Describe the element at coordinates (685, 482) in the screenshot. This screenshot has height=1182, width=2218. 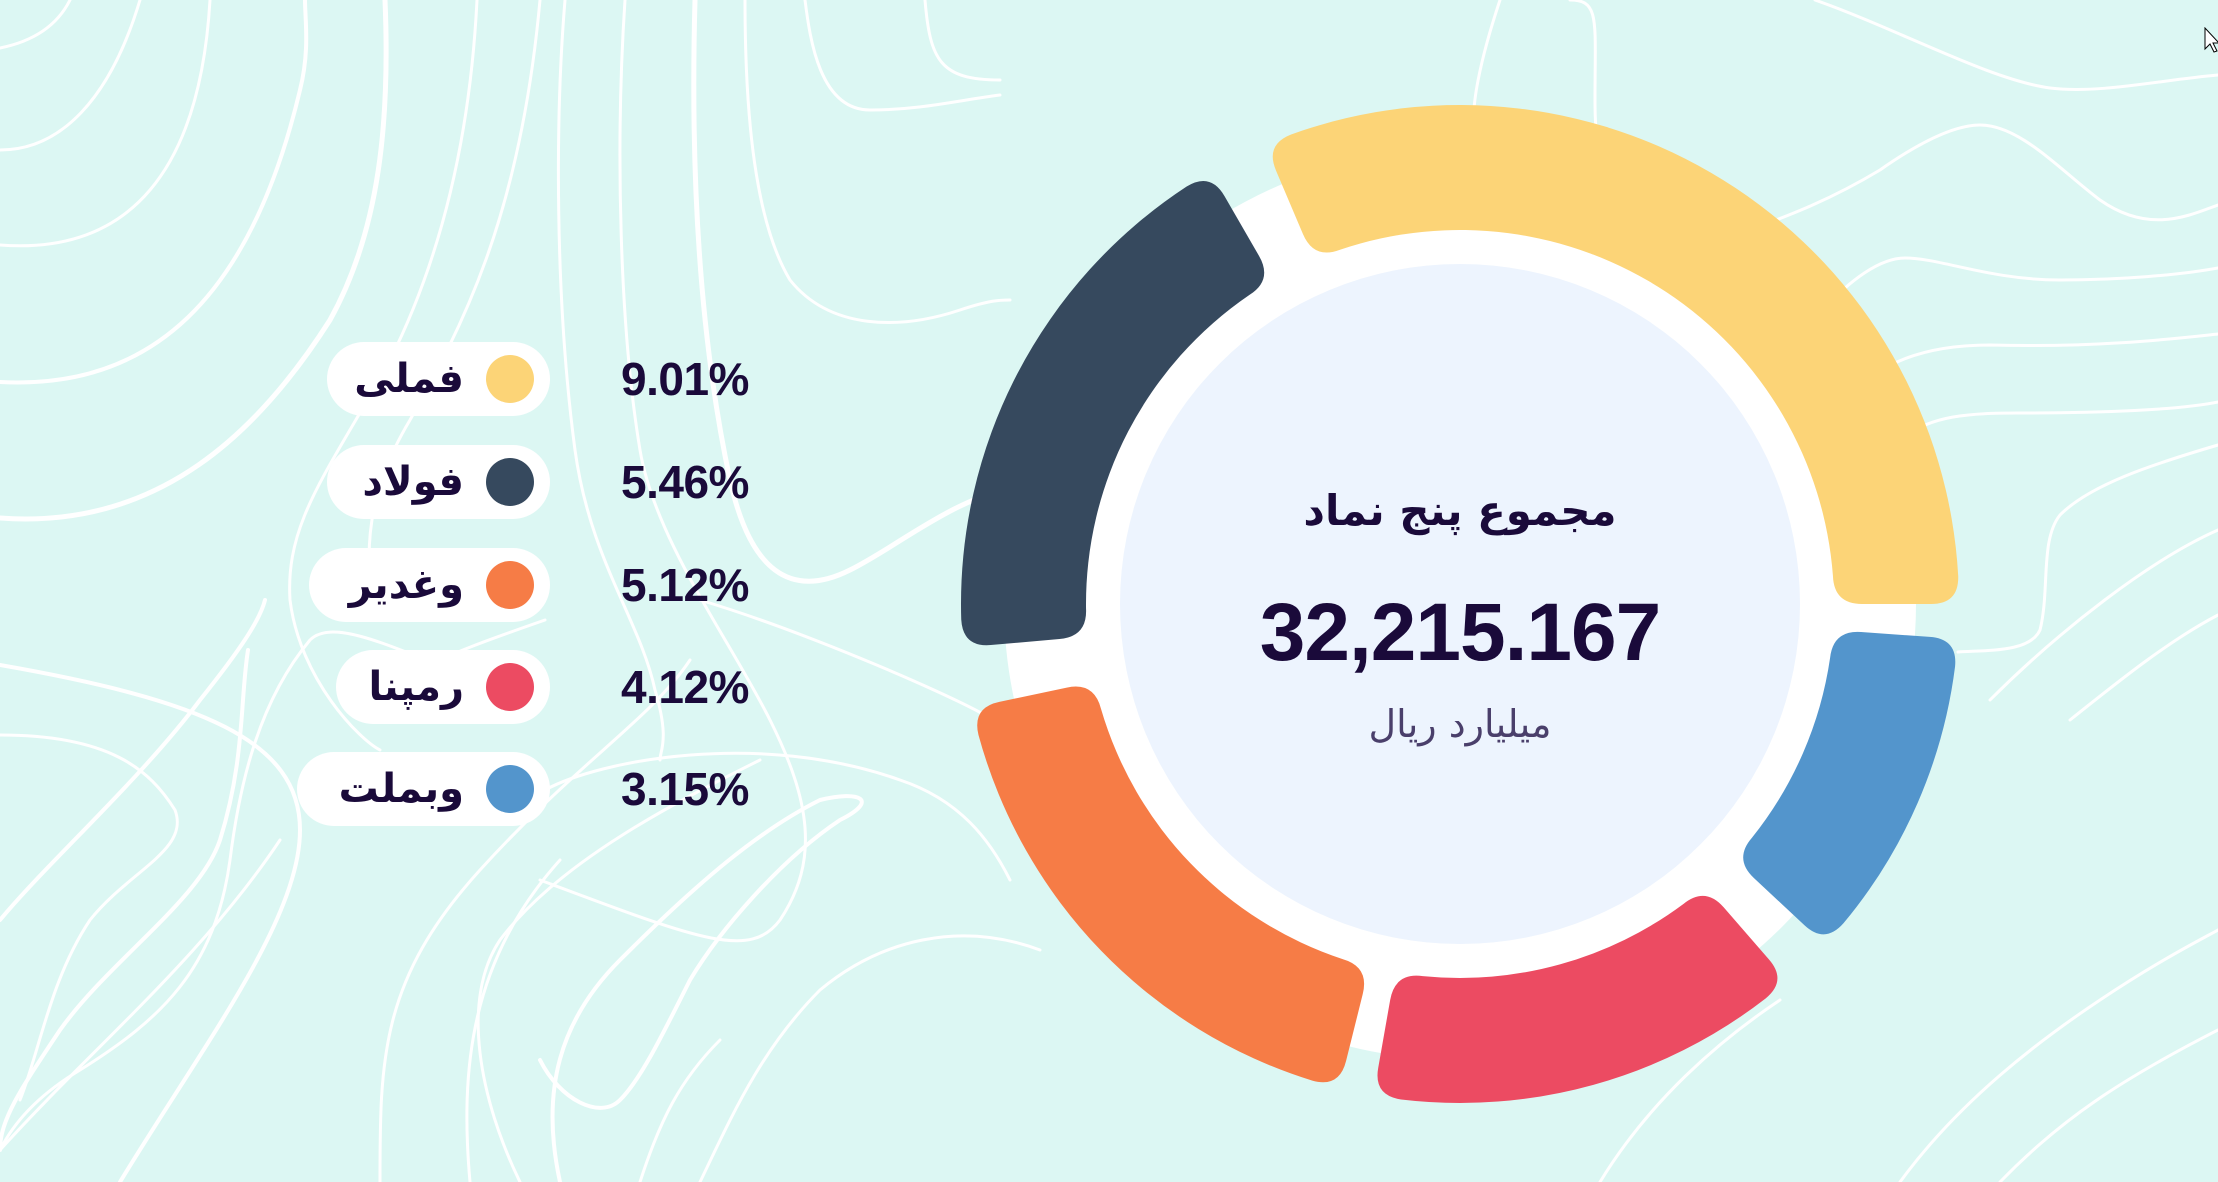
I see `legend-value: 5.46%` at that location.